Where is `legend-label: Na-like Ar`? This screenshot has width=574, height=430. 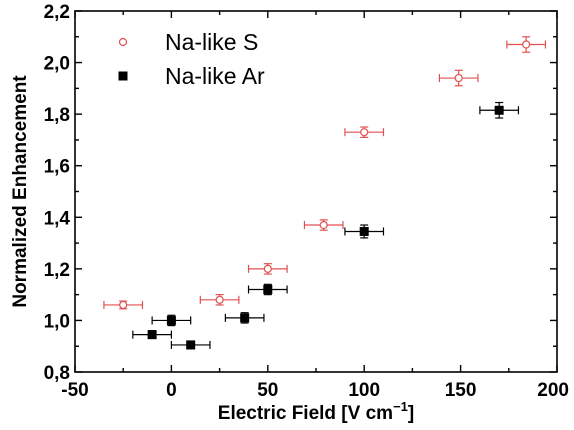 legend-label: Na-like Ar is located at coordinates (215, 76).